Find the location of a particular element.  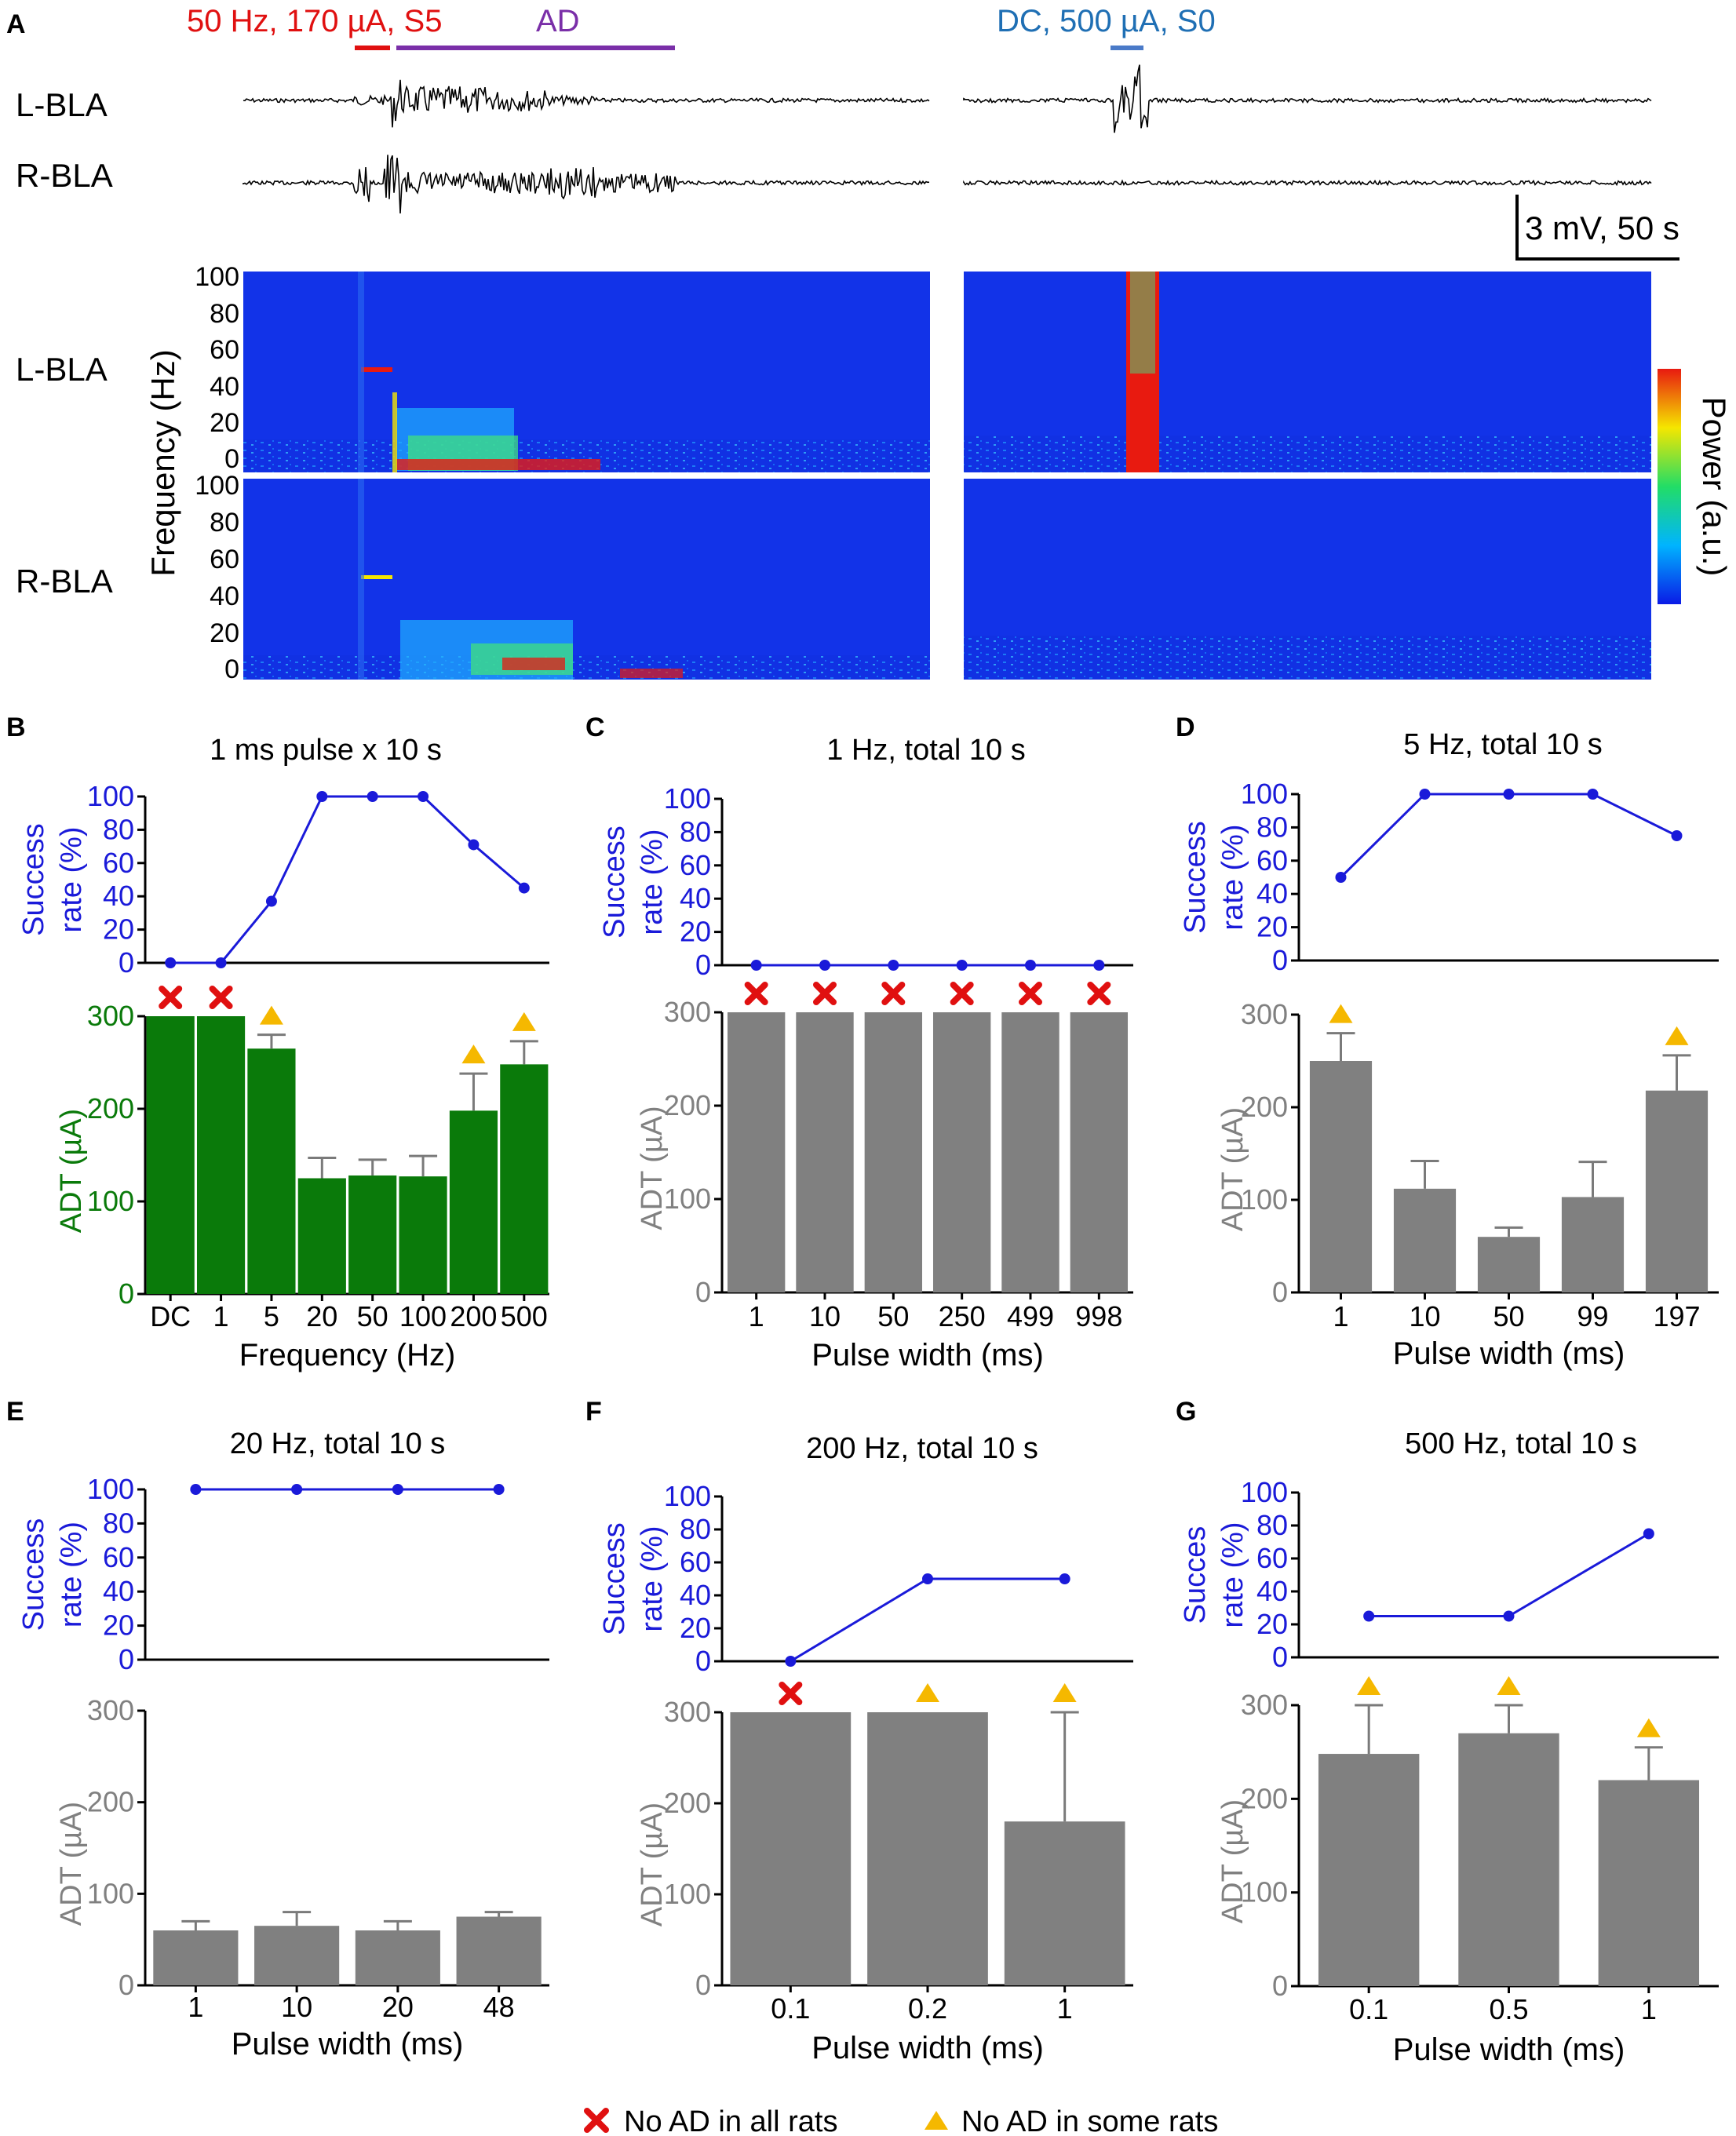

spec-ytick: 100 is located at coordinates (217, 486).